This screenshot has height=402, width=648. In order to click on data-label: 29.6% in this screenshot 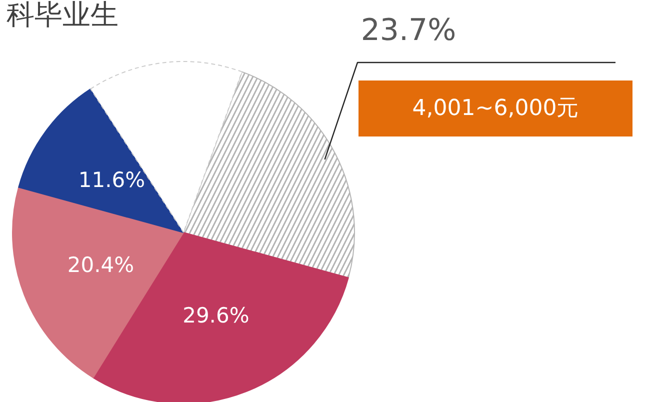, I will do `click(216, 315)`.